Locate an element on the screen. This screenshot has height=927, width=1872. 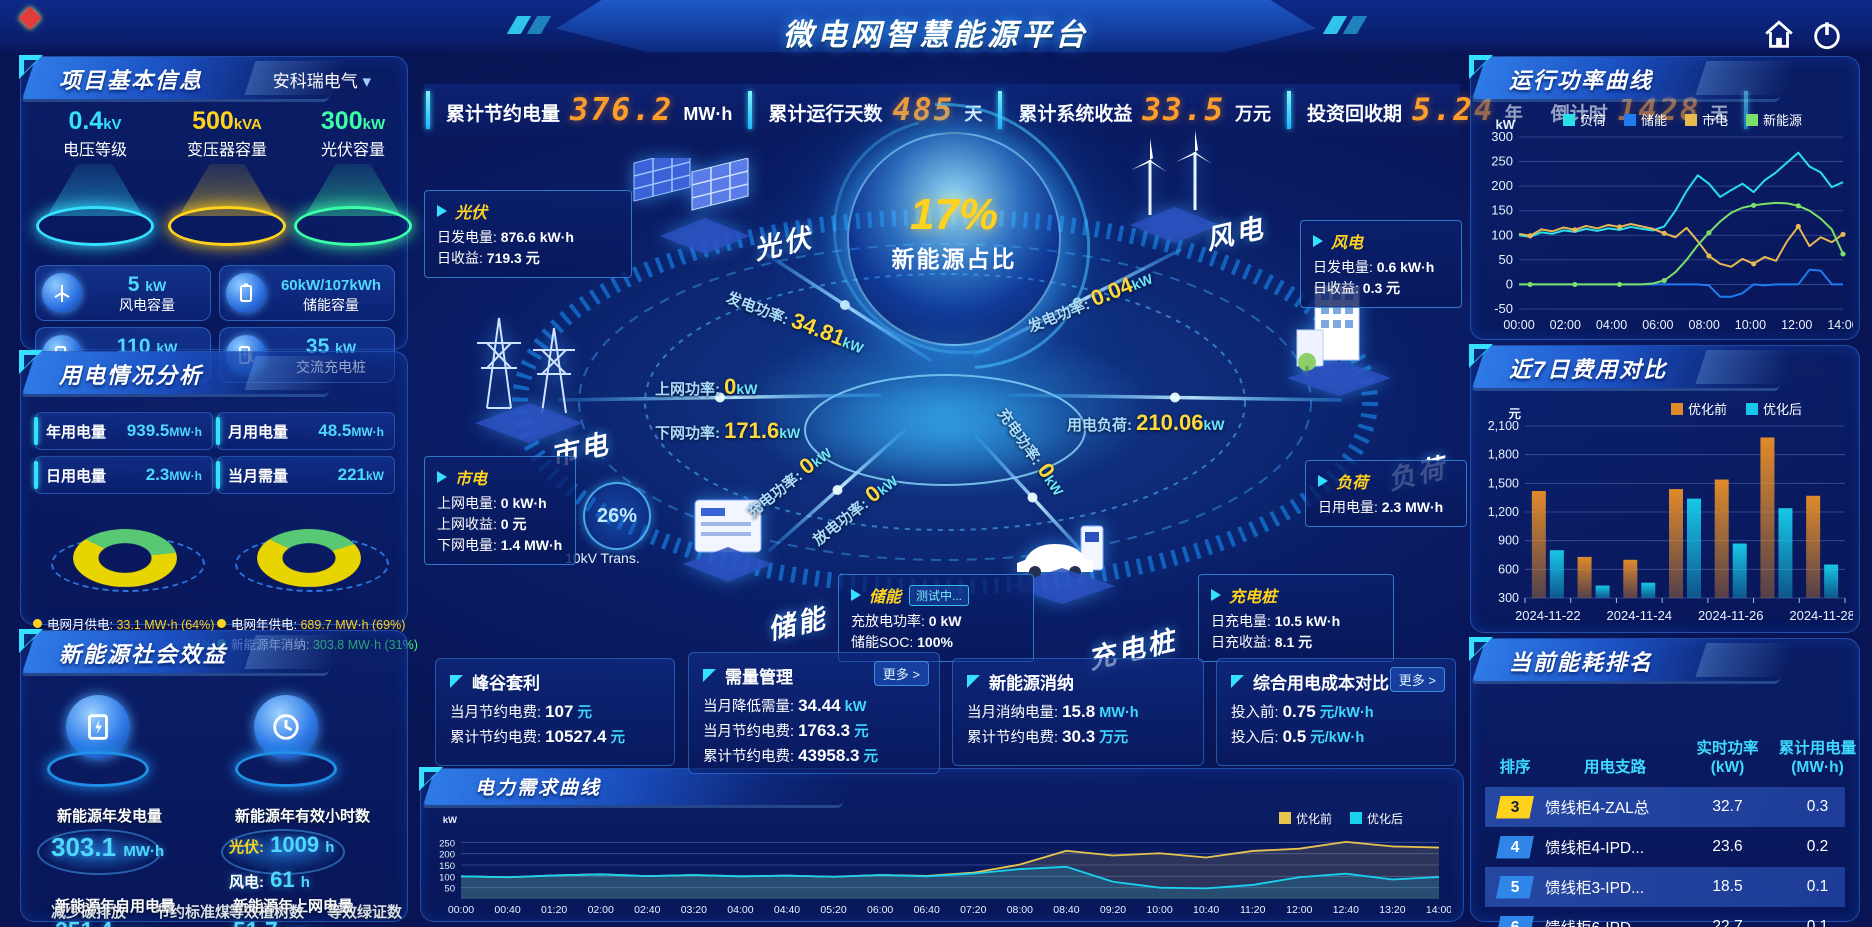
metric-value: 221kW is located at coordinates (360, 474).